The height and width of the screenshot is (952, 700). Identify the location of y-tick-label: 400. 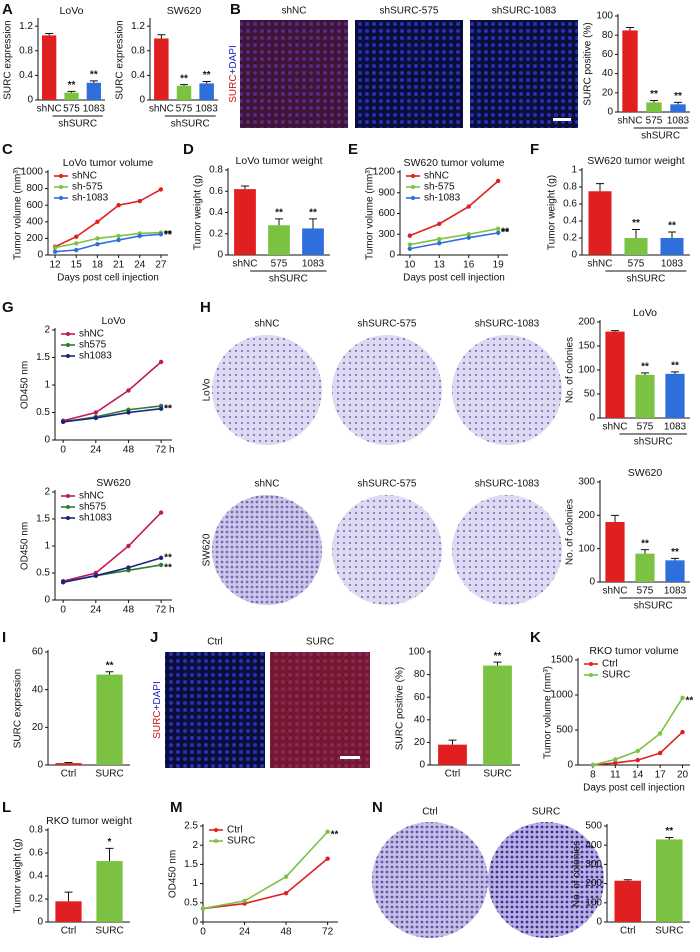
(34, 221).